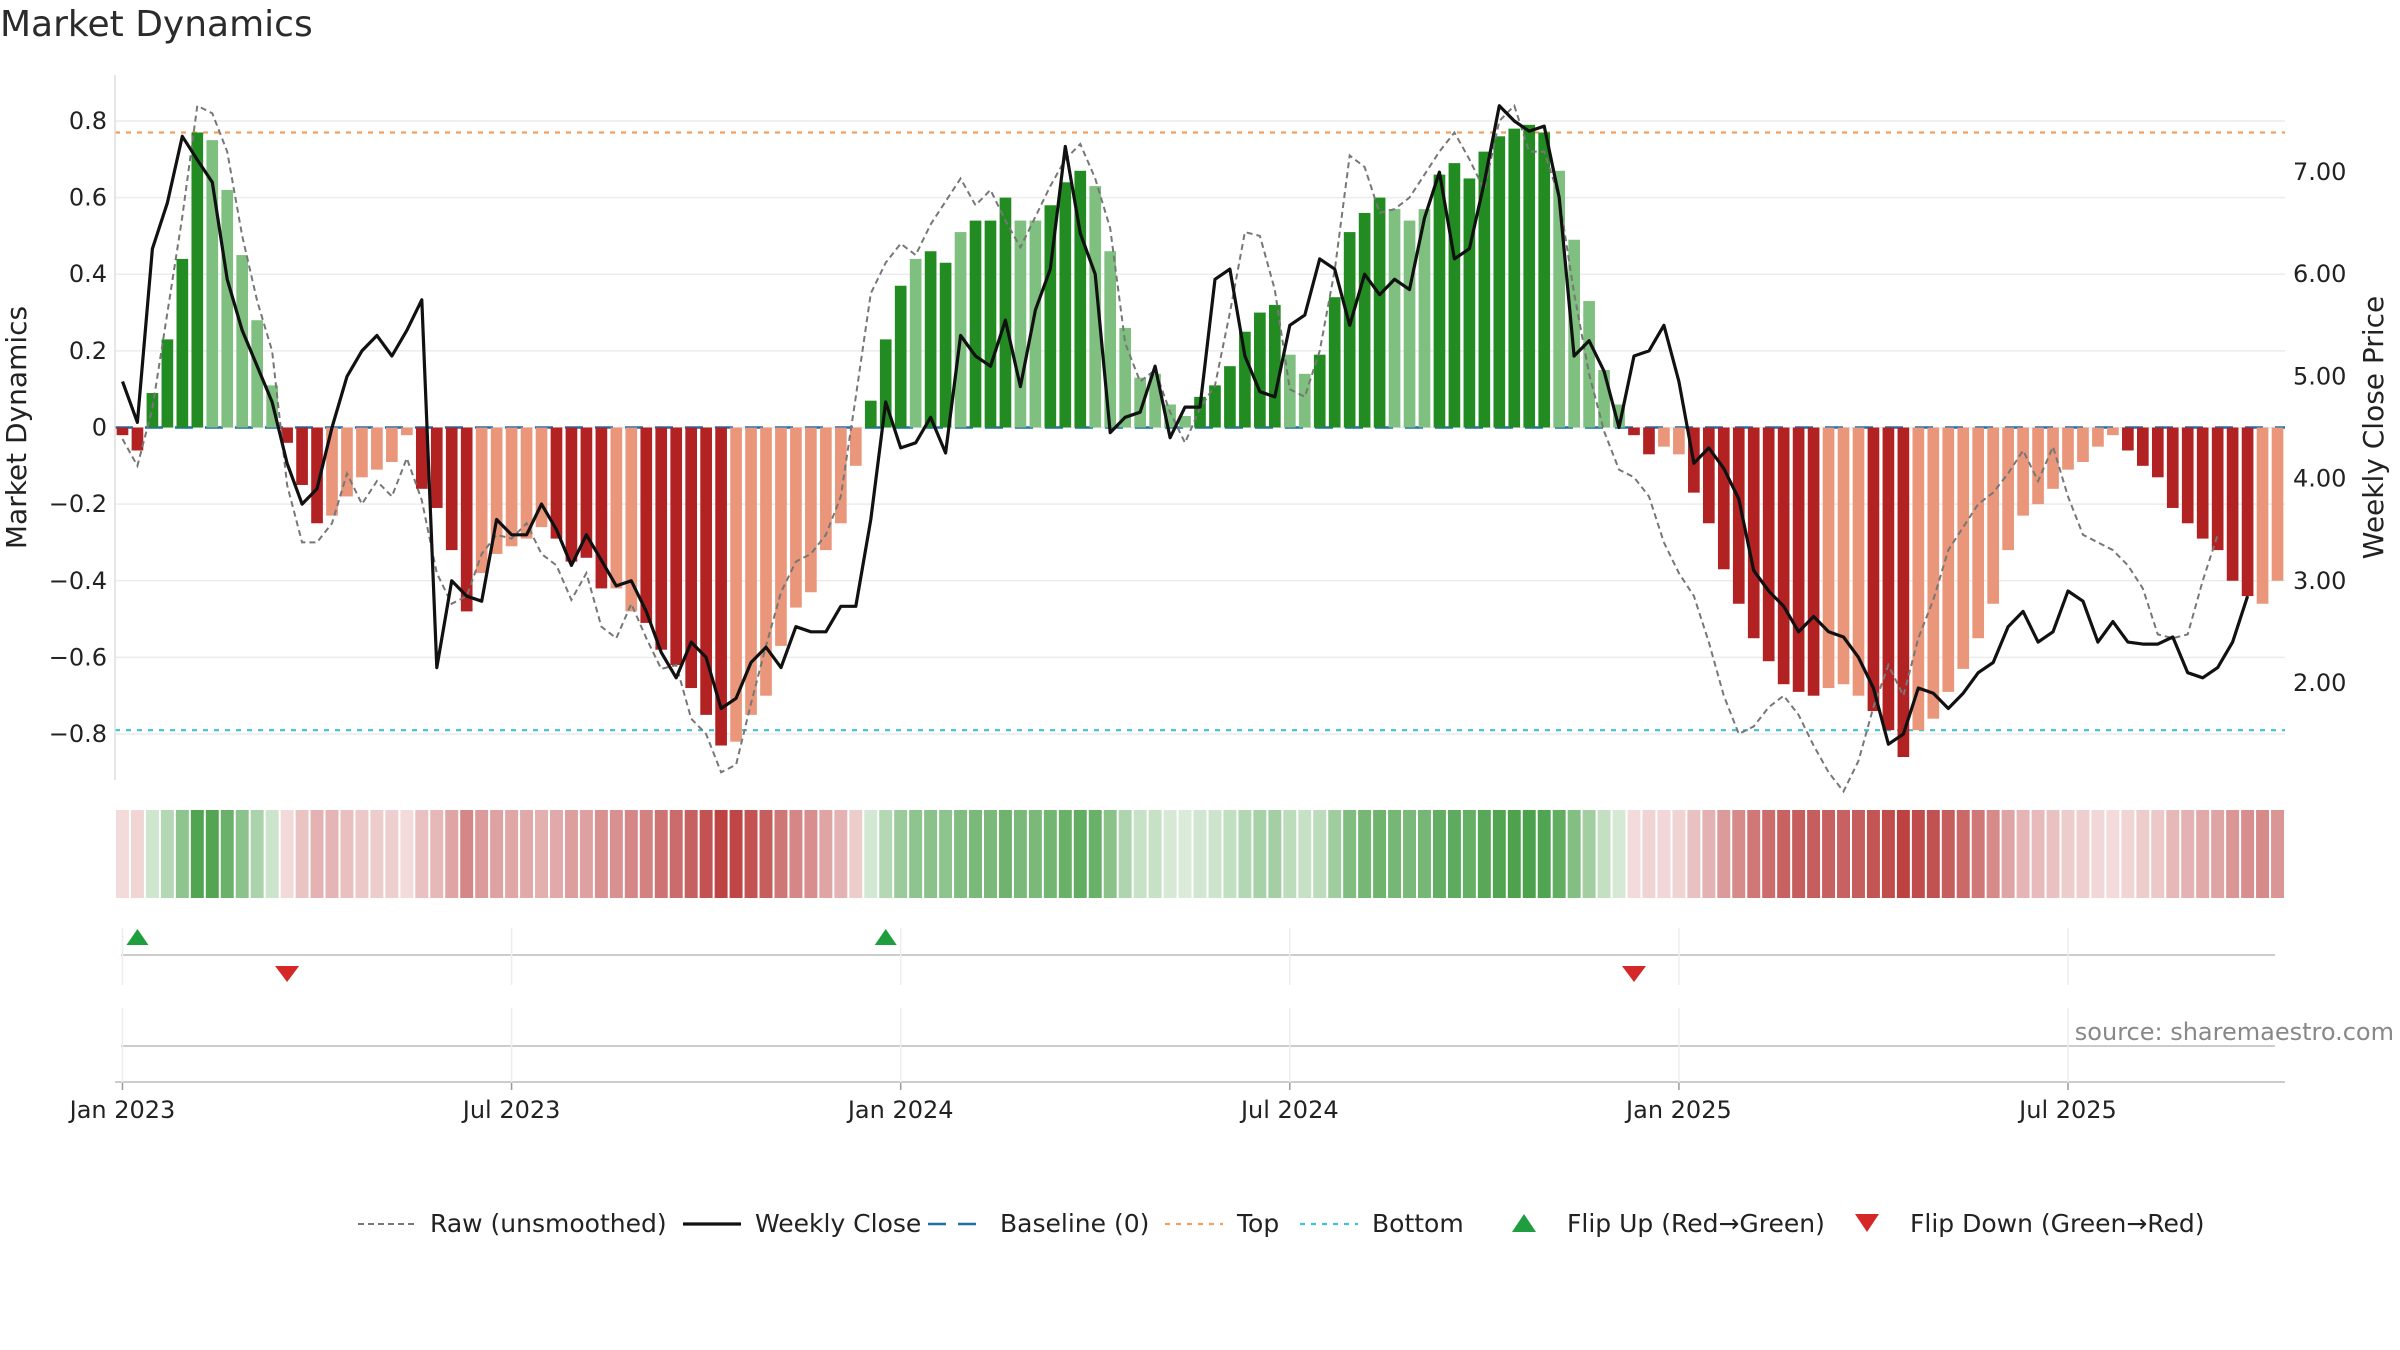 This screenshot has height=1350, width=2400. Describe the element at coordinates (2319, 581) in the screenshot. I see `y2-tick-label: 3.00` at that location.